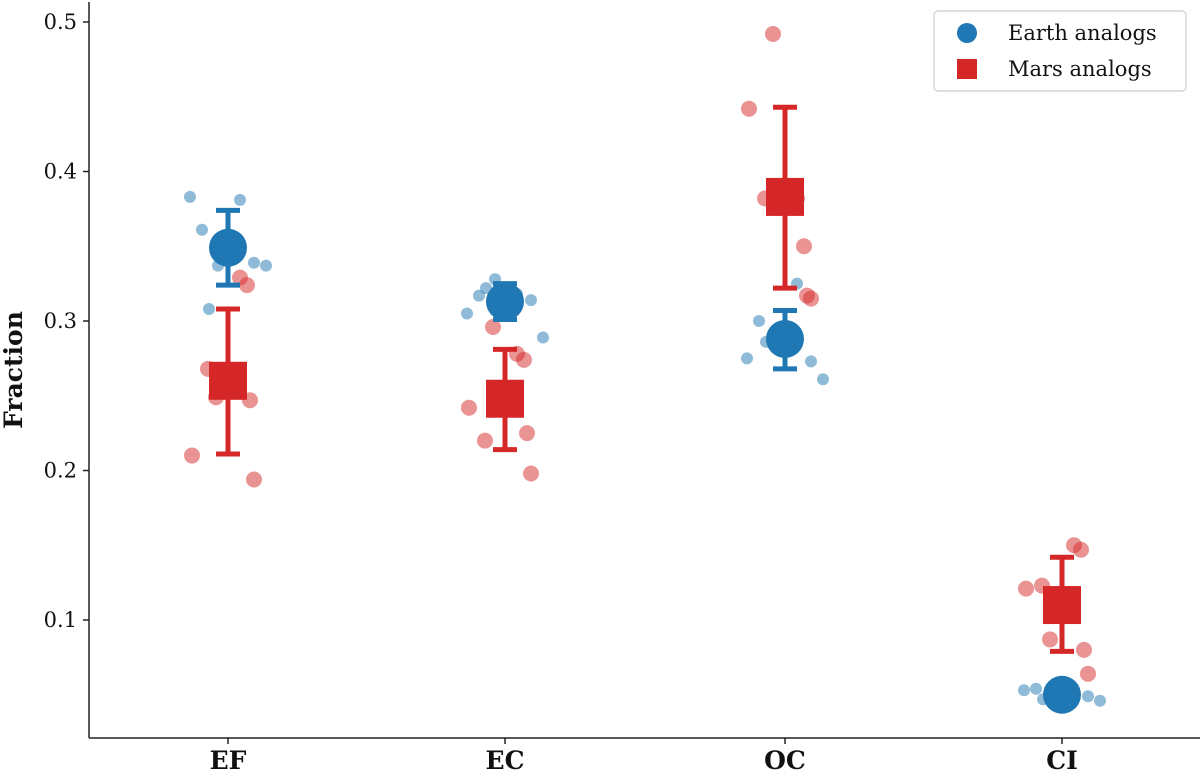  Describe the element at coordinates (1062, 758) in the screenshot. I see `x-tick-label: CI` at that location.